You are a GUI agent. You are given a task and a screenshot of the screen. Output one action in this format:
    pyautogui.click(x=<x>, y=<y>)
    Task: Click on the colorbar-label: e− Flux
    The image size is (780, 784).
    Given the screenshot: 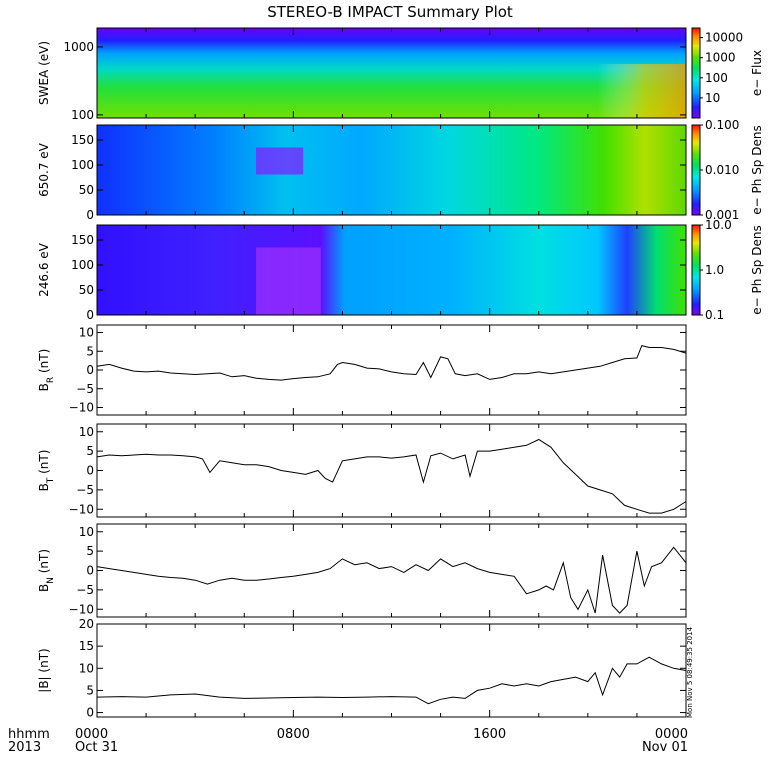 What is the action you would take?
    pyautogui.click(x=757, y=73)
    